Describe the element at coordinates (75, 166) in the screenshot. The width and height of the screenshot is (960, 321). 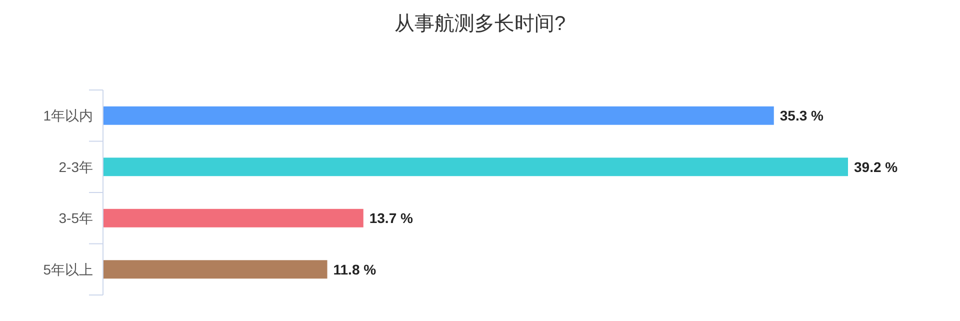
I see `y-tick-label: 2-3年` at that location.